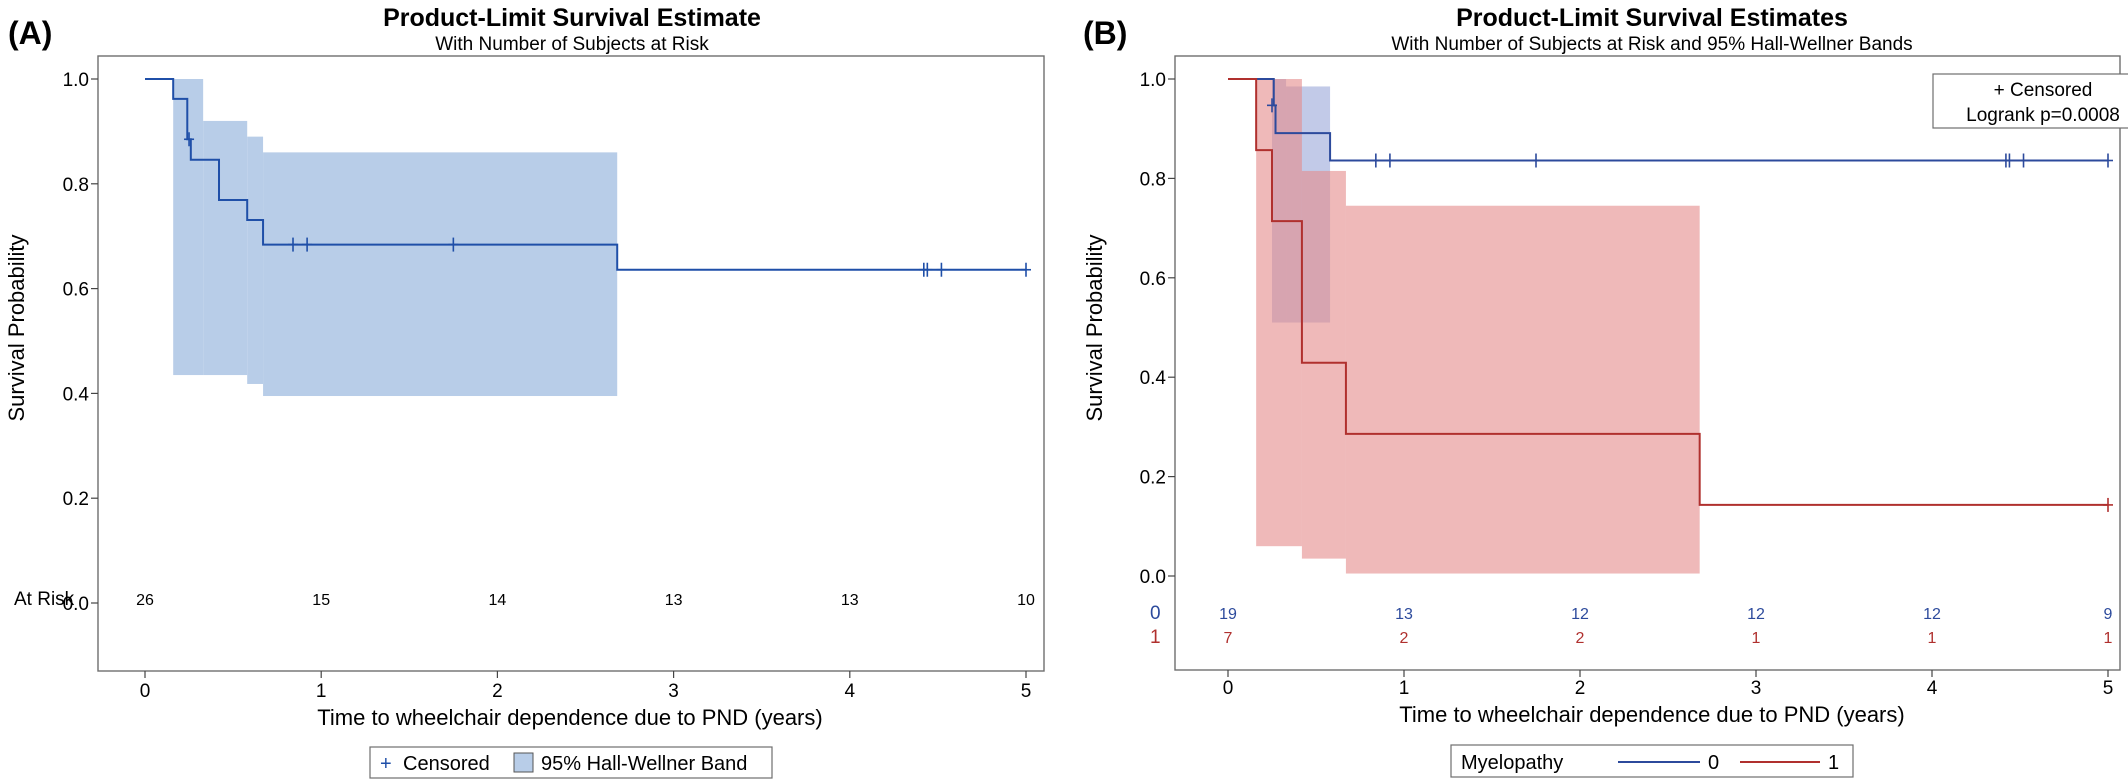 The image size is (2128, 783). I want to click on panel-a-label: (A), so click(30, 33).